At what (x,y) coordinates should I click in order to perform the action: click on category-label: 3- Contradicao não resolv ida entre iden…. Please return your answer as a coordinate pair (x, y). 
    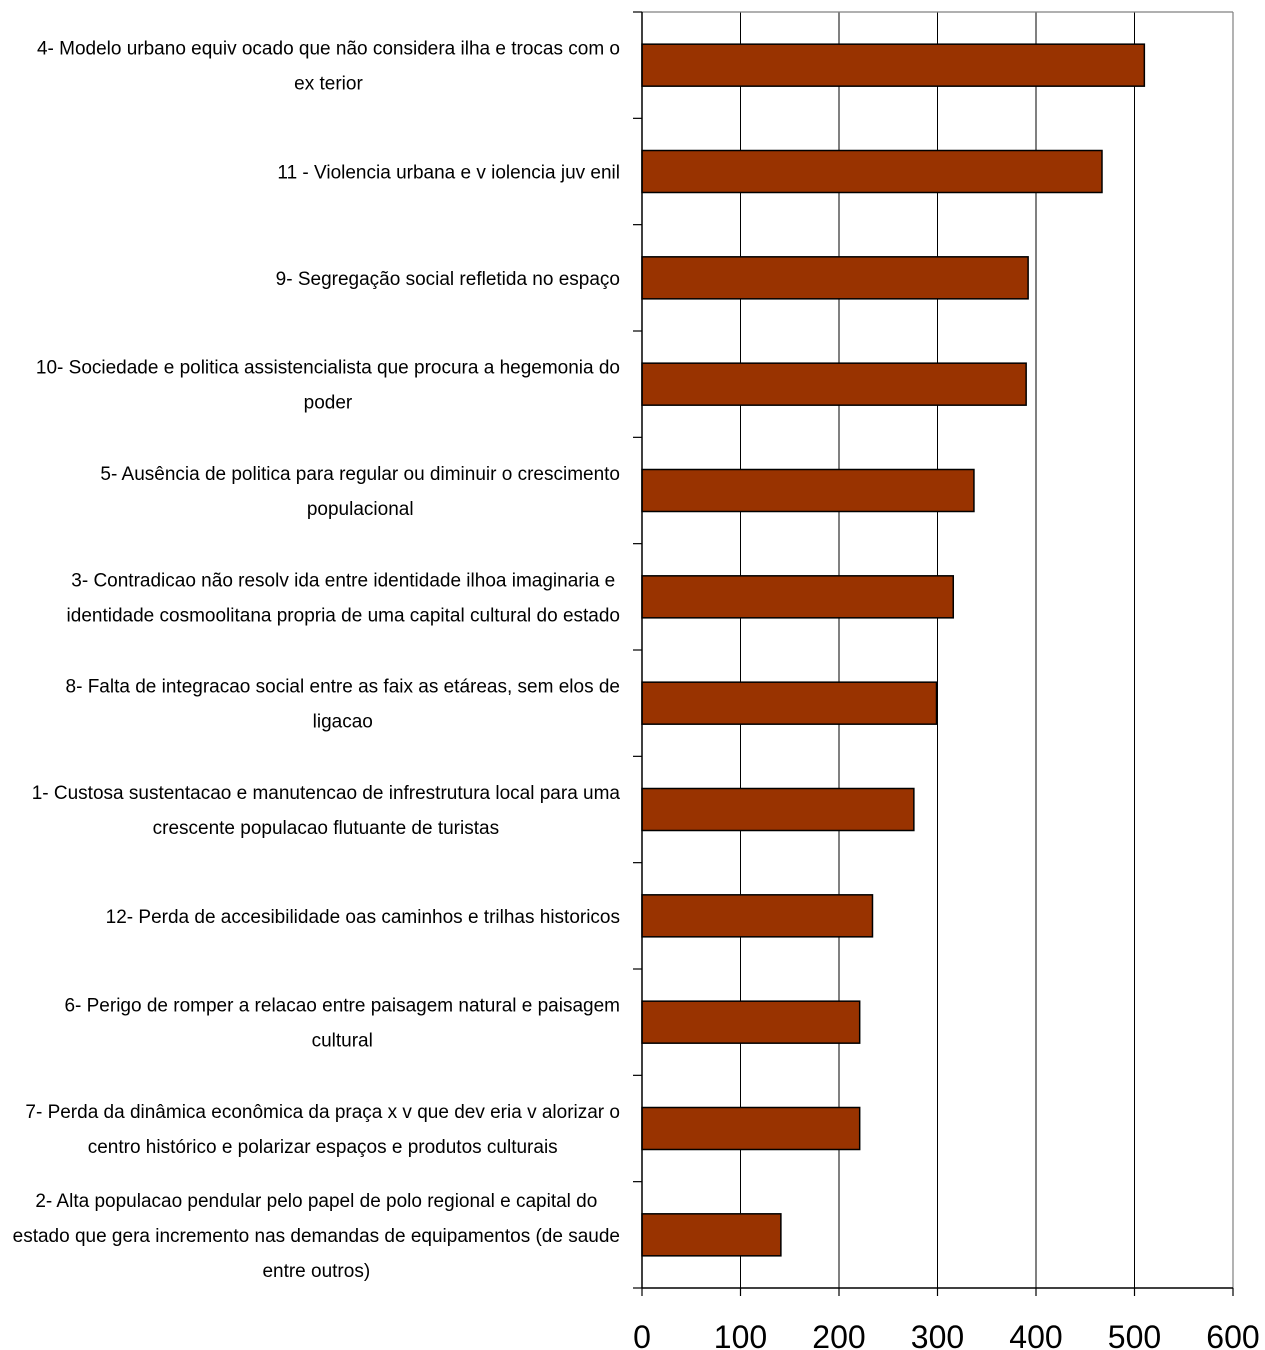
    Looking at the image, I should click on (343, 598).